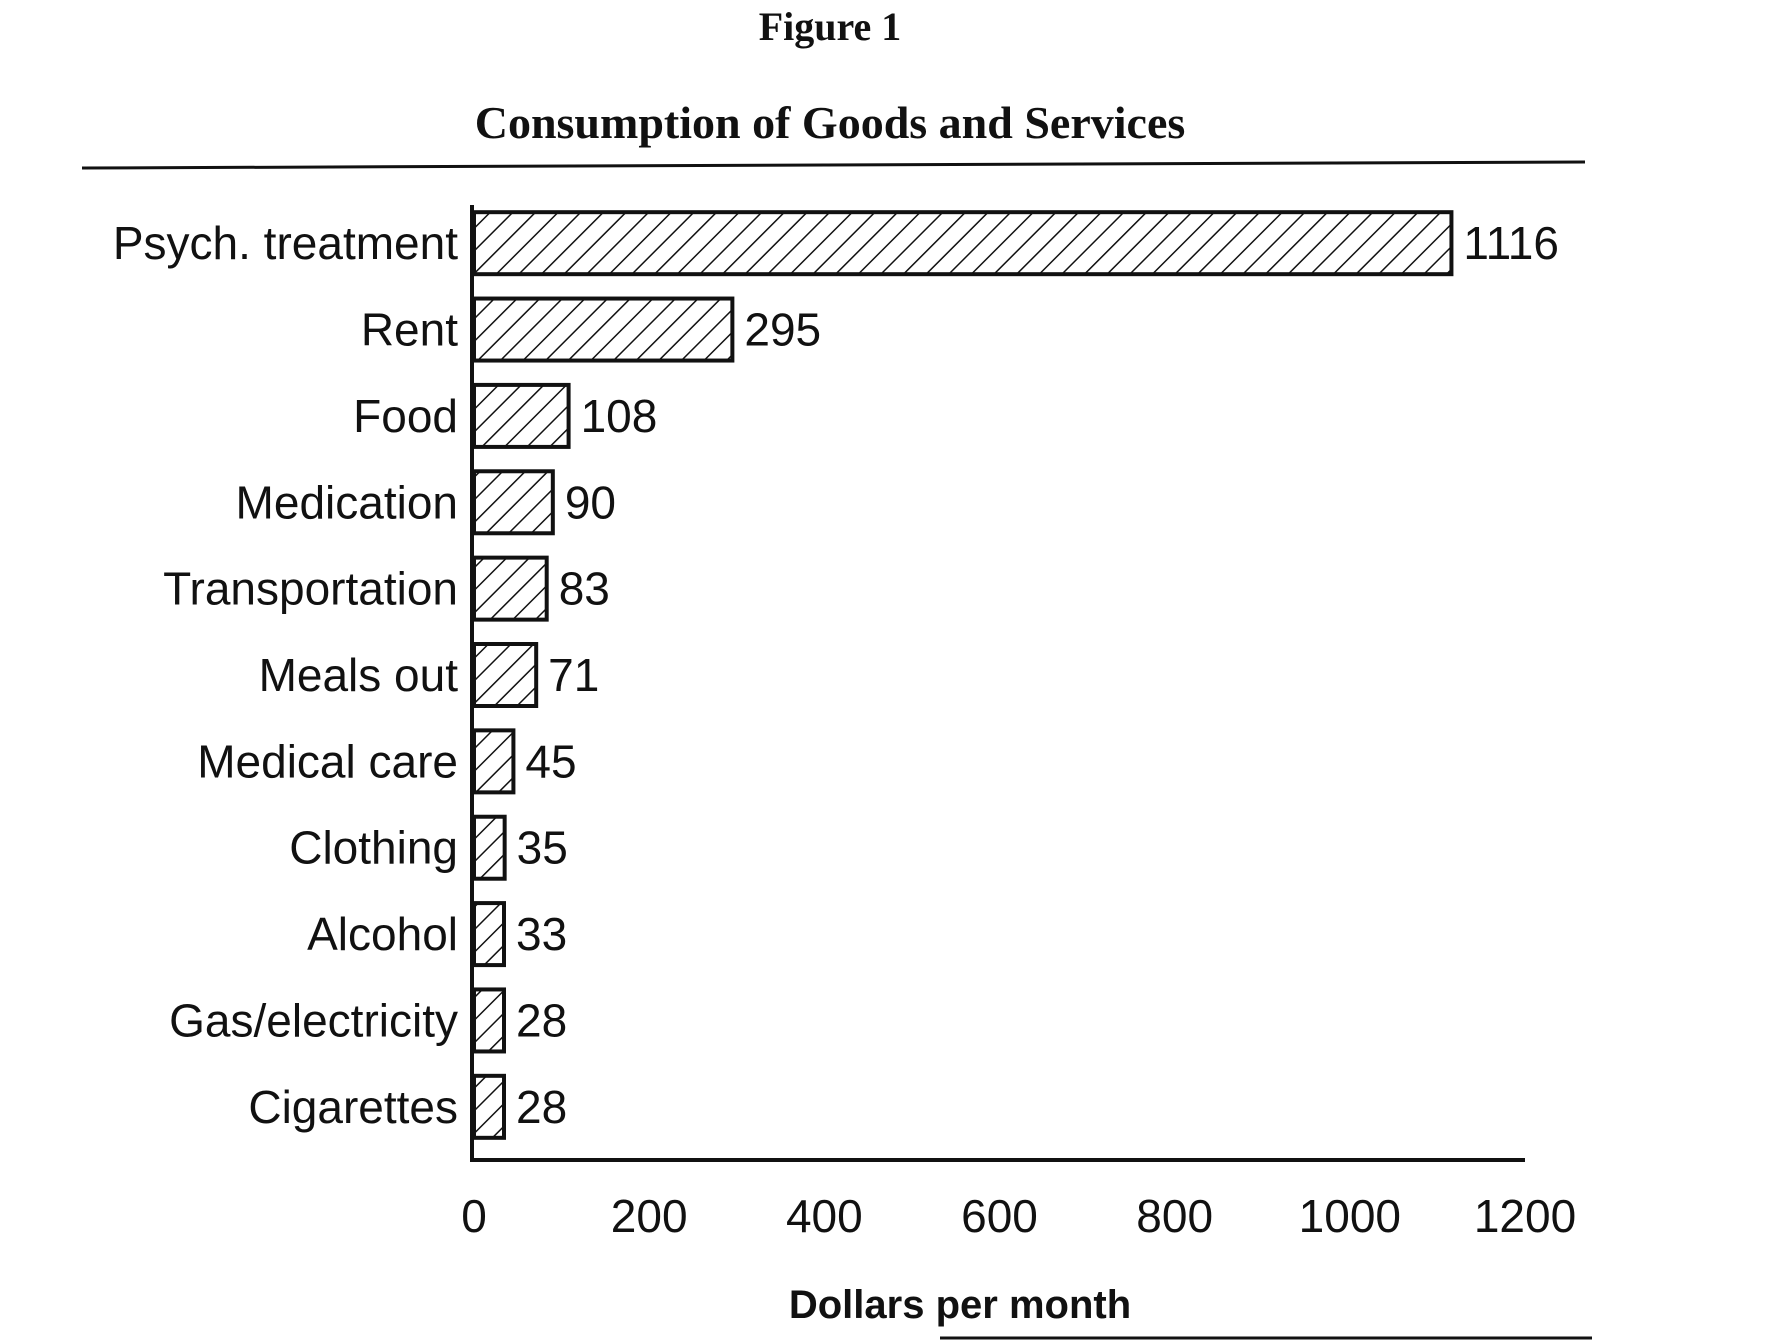  What do you see at coordinates (782, 330) in the screenshot?
I see `value-label: 295` at bounding box center [782, 330].